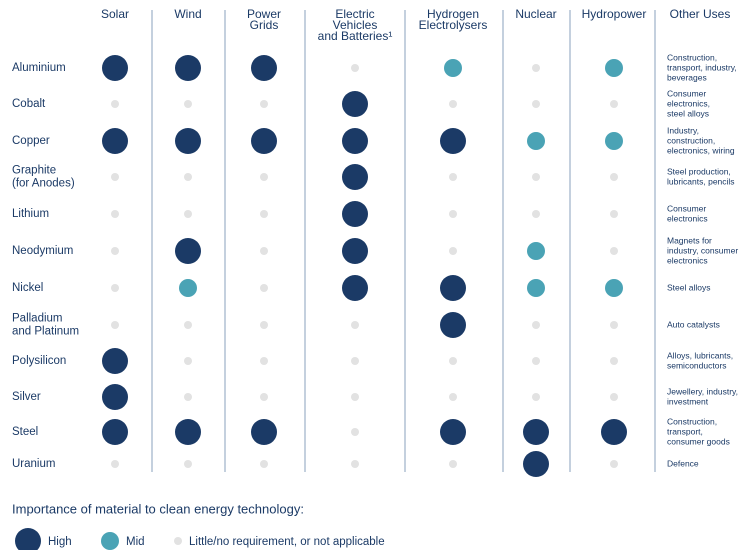 Image resolution: width=746 pixels, height=550 pixels. Describe the element at coordinates (42, 251) in the screenshot. I see `row-label: Neodymium` at that location.